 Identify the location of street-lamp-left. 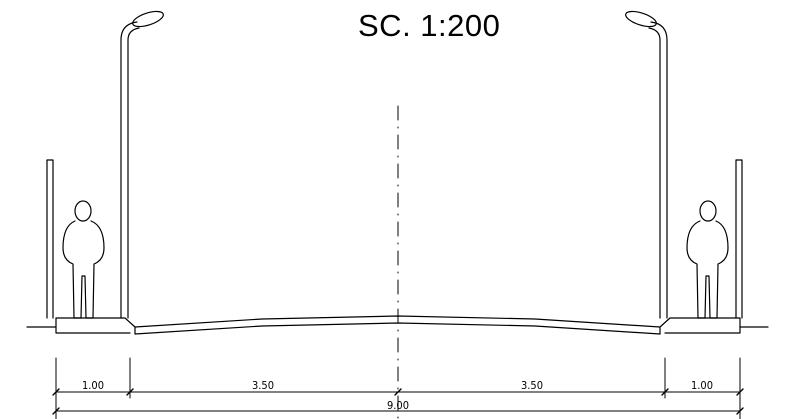
(142, 164).